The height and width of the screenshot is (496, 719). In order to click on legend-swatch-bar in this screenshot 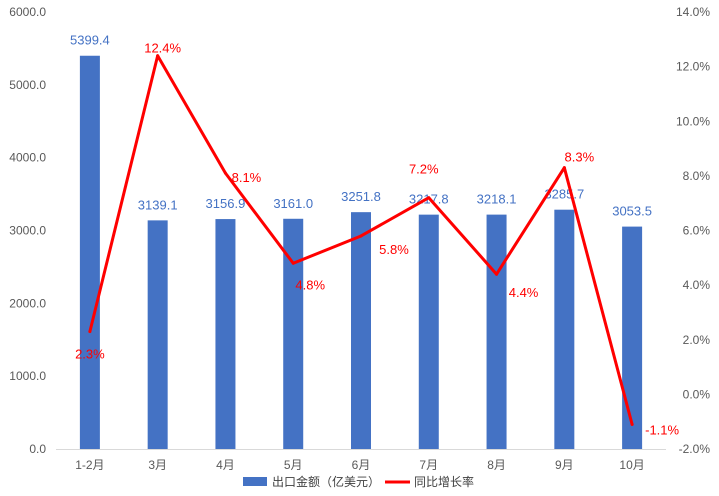, I will do `click(255, 481)`.